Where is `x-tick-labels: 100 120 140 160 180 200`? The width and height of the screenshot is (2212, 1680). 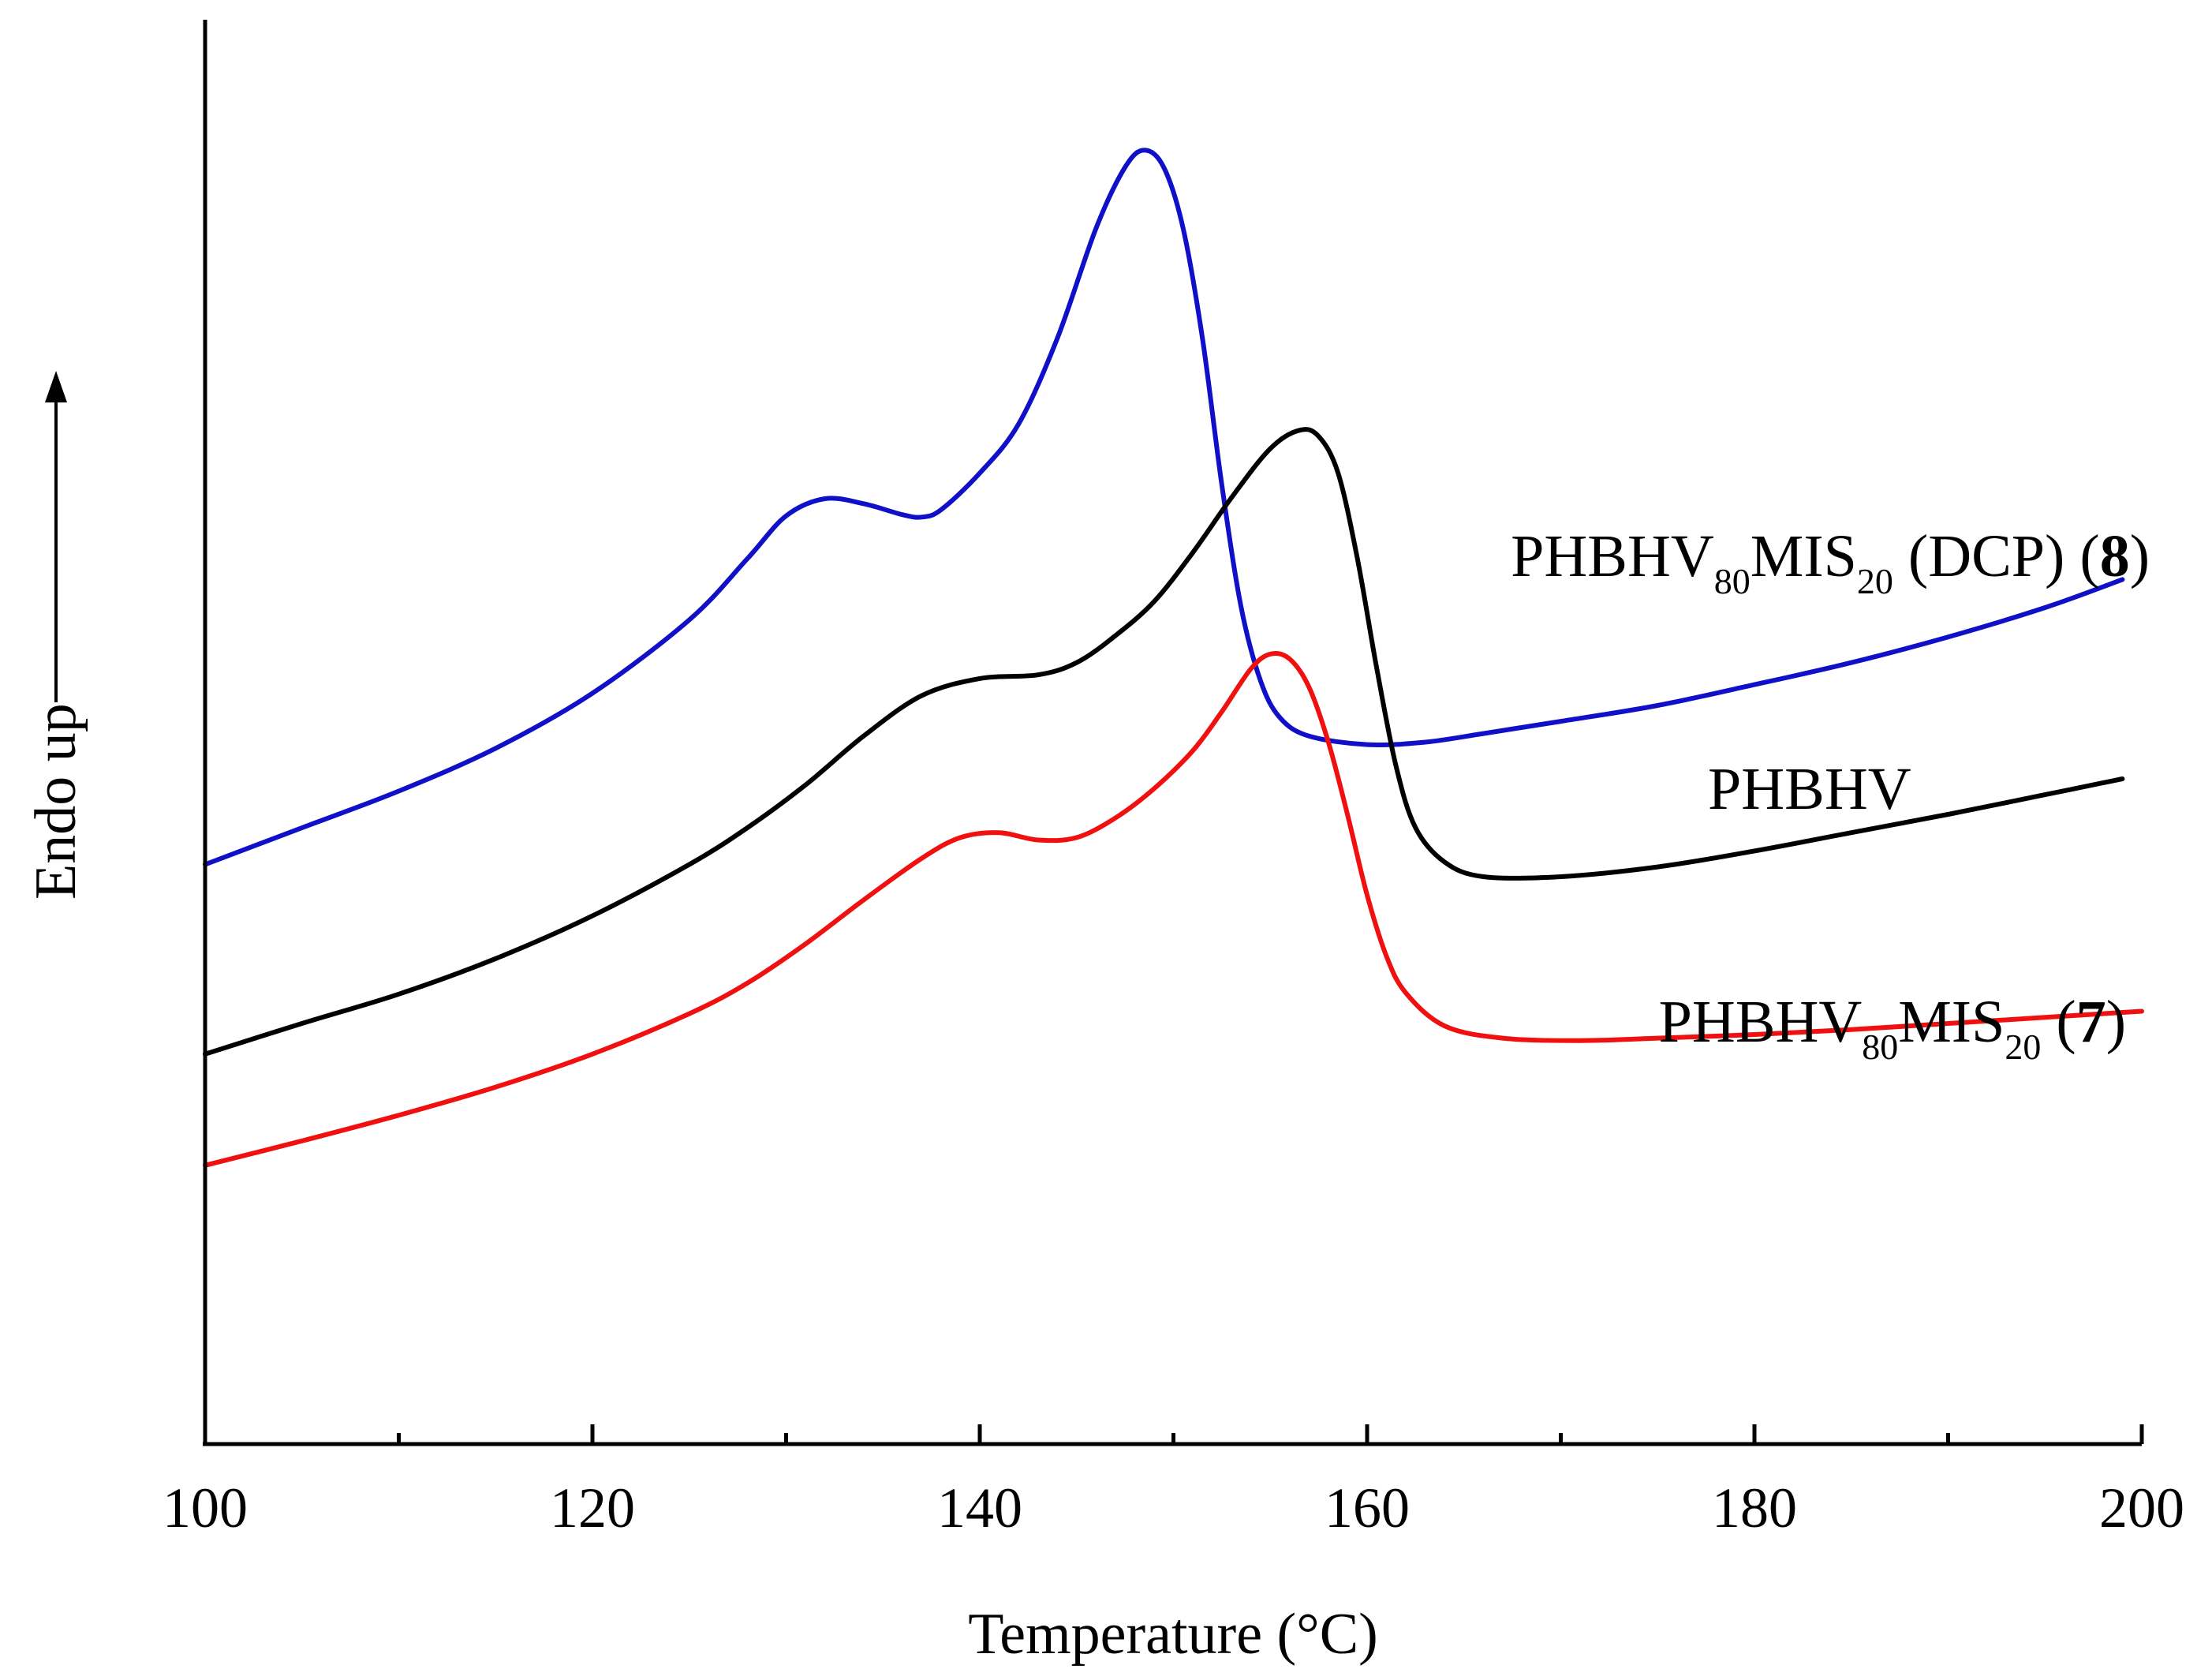 x-tick-labels: 100 120 140 160 180 200 is located at coordinates (1173, 1508).